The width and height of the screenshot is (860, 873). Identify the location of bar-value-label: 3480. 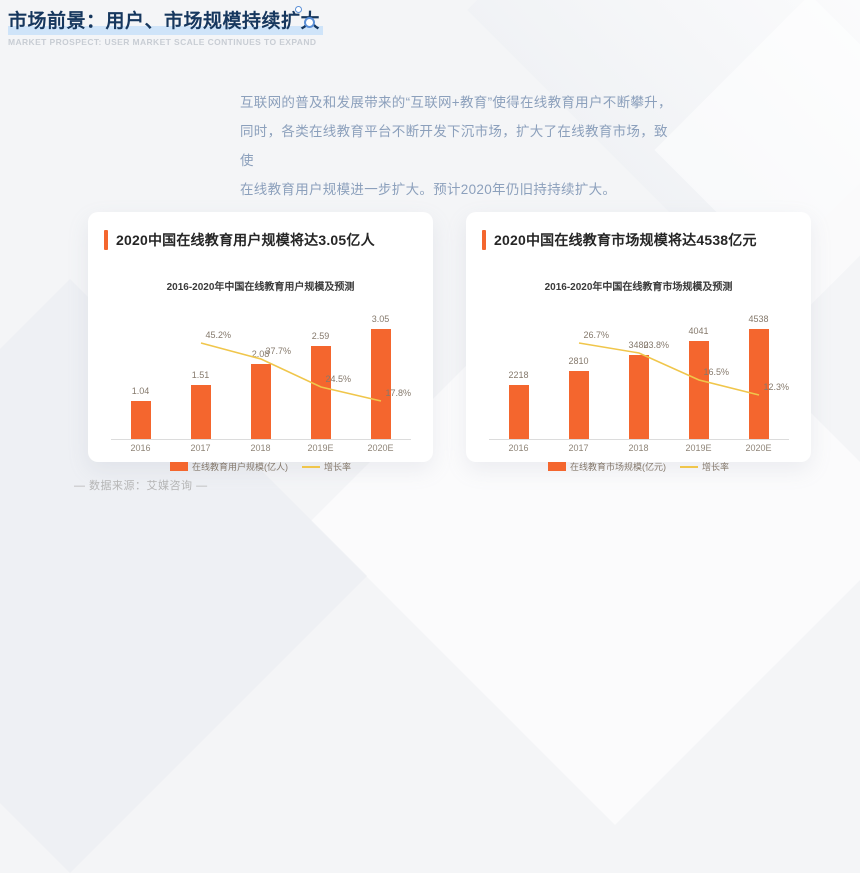
(638, 345).